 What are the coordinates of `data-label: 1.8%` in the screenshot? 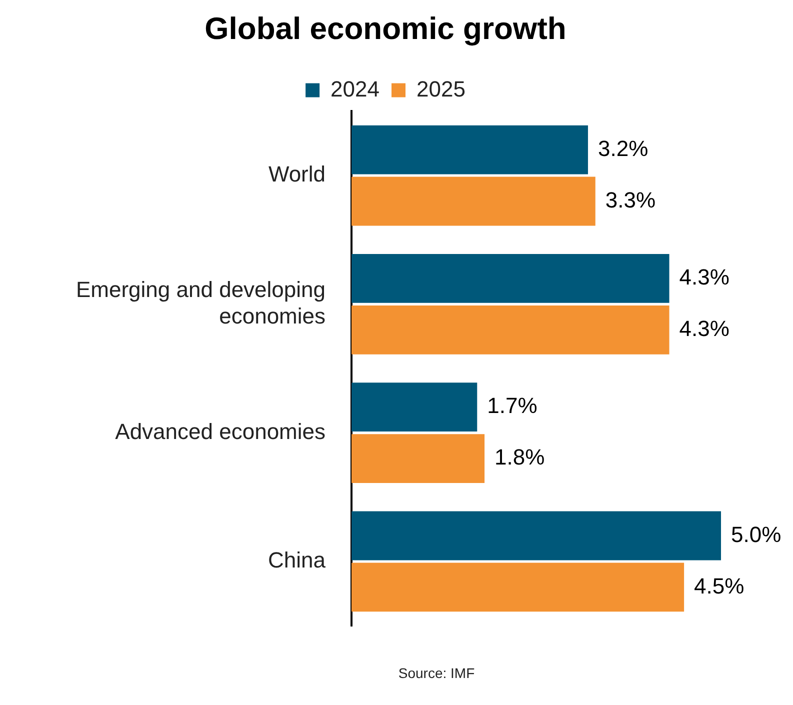 It's located at (519, 457).